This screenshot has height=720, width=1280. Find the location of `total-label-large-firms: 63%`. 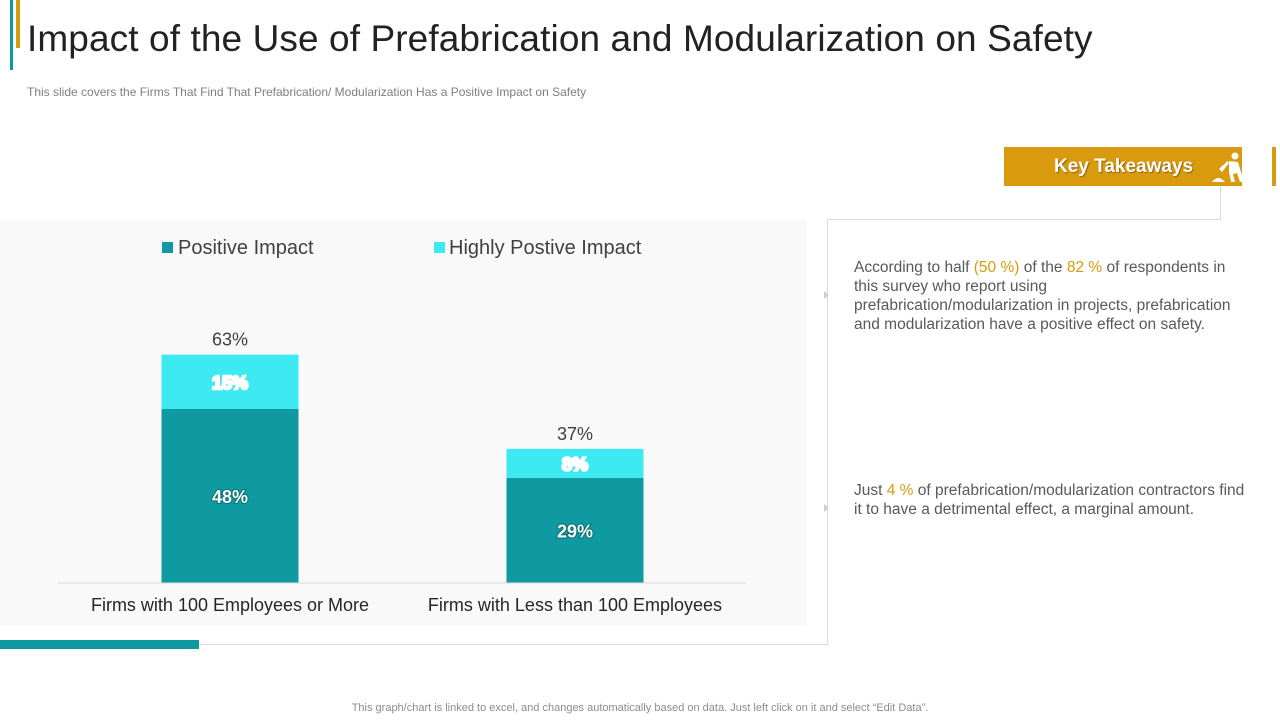

total-label-large-firms: 63% is located at coordinates (230, 340).